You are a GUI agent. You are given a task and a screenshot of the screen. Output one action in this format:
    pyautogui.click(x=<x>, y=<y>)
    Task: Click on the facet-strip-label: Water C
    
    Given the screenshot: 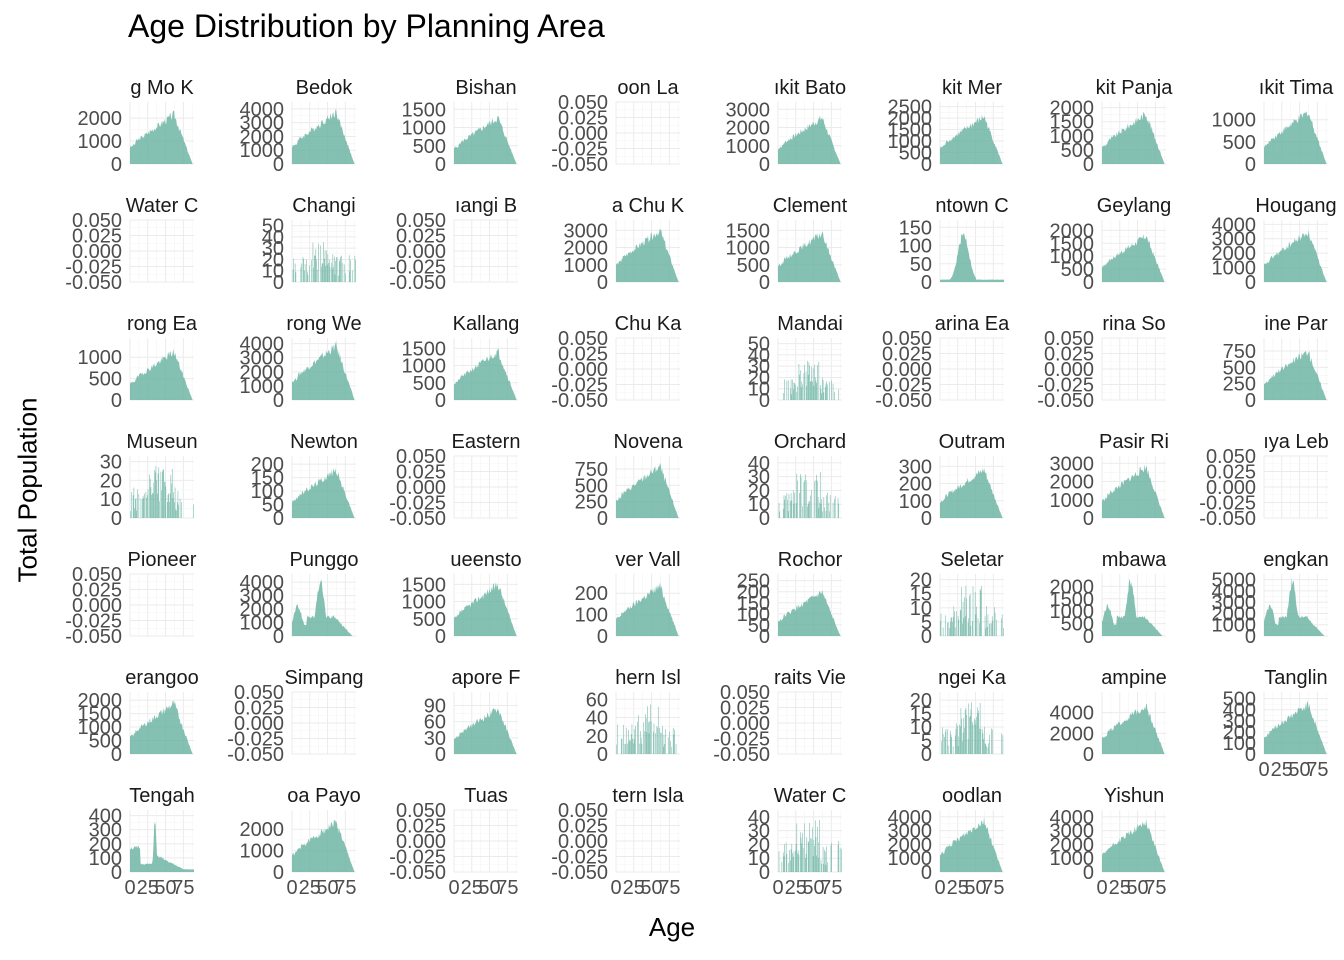 What is the action you would take?
    pyautogui.click(x=810, y=796)
    